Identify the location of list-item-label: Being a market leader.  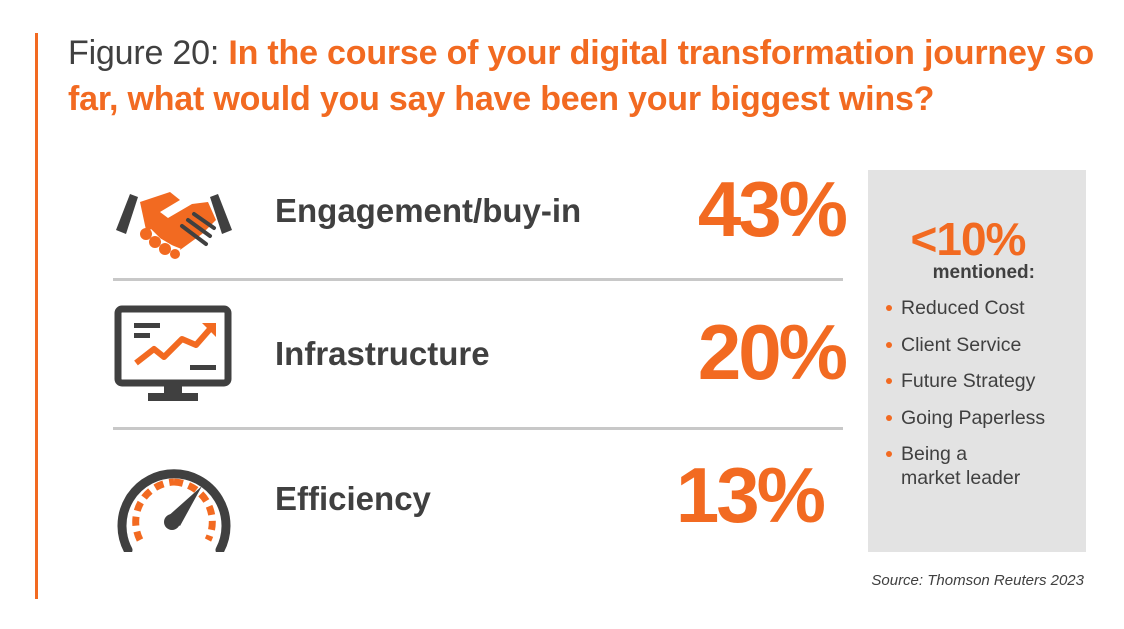
(961, 466).